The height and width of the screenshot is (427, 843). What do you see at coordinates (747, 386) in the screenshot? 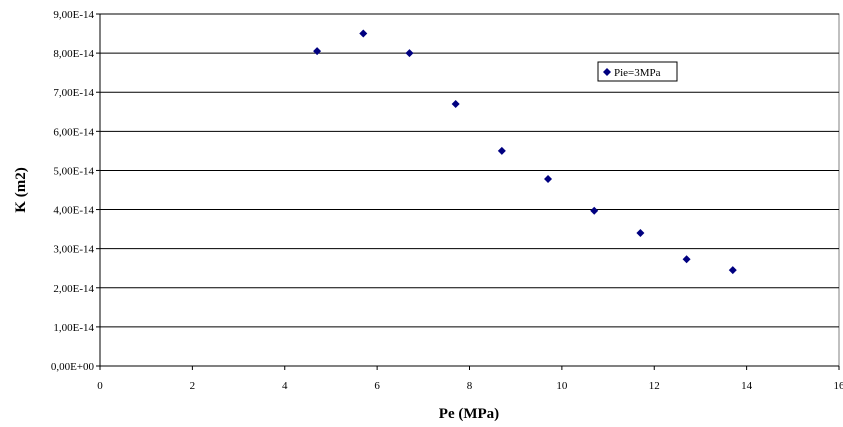
I see `x-tick-label: 14` at bounding box center [747, 386].